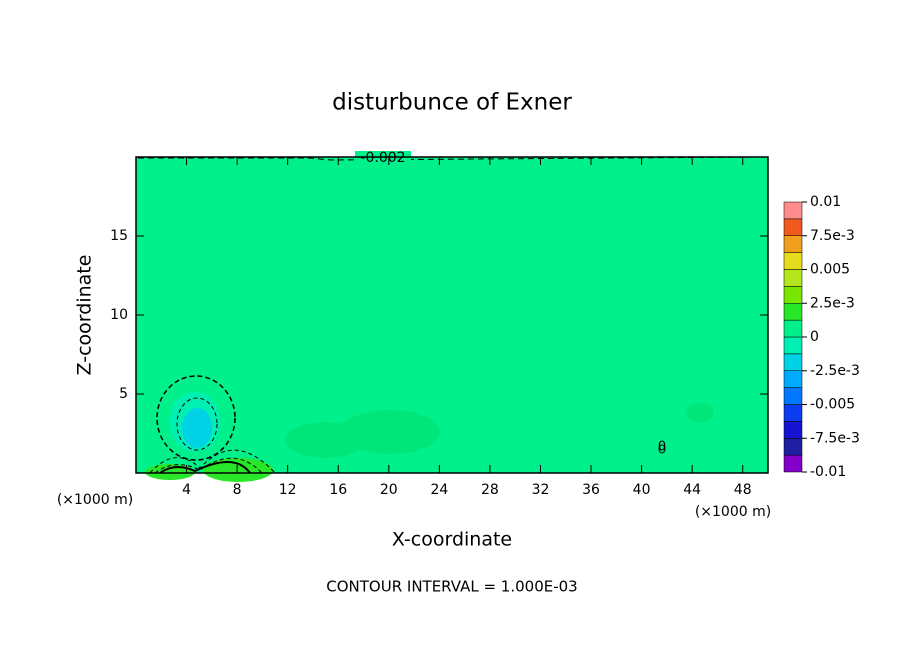 Image resolution: width=904 pixels, height=658 pixels. I want to click on x-tick-label: 40, so click(642, 490).